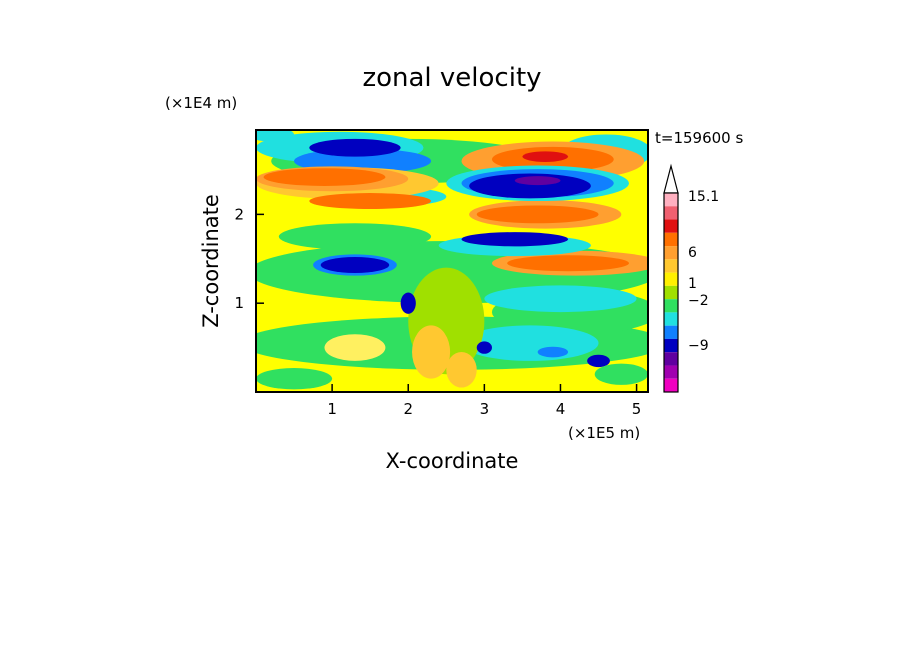 Image resolution: width=904 pixels, height=654 pixels. Describe the element at coordinates (408, 409) in the screenshot. I see `x-tick-label: 2` at that location.